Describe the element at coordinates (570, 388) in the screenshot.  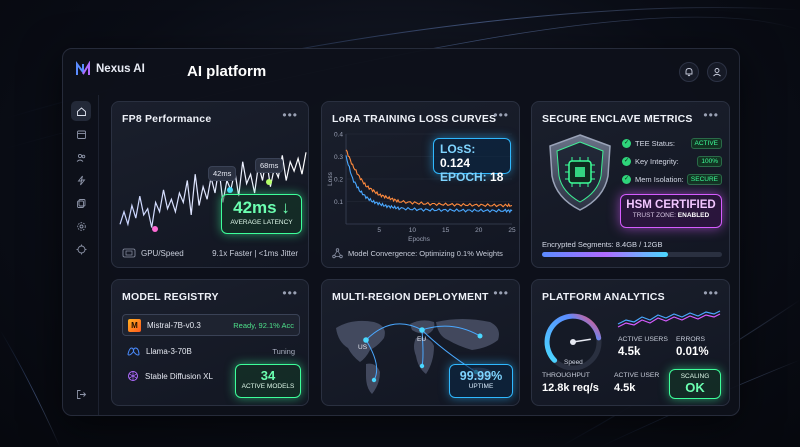
I see `throughput-value: 12.8k req/s` at that location.